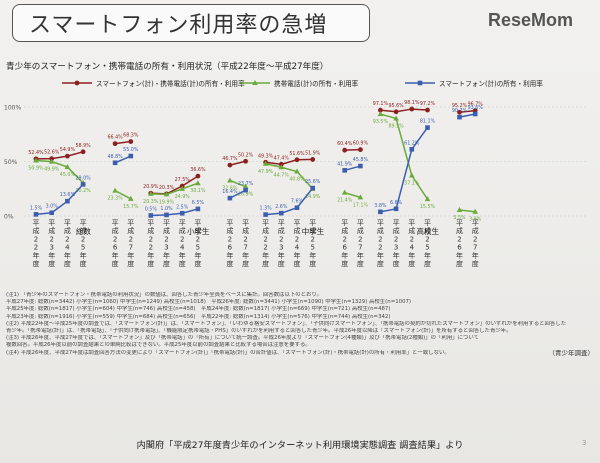 The height and width of the screenshot is (463, 600). I want to click on data-label-keitai: 49.9%, so click(52, 170).